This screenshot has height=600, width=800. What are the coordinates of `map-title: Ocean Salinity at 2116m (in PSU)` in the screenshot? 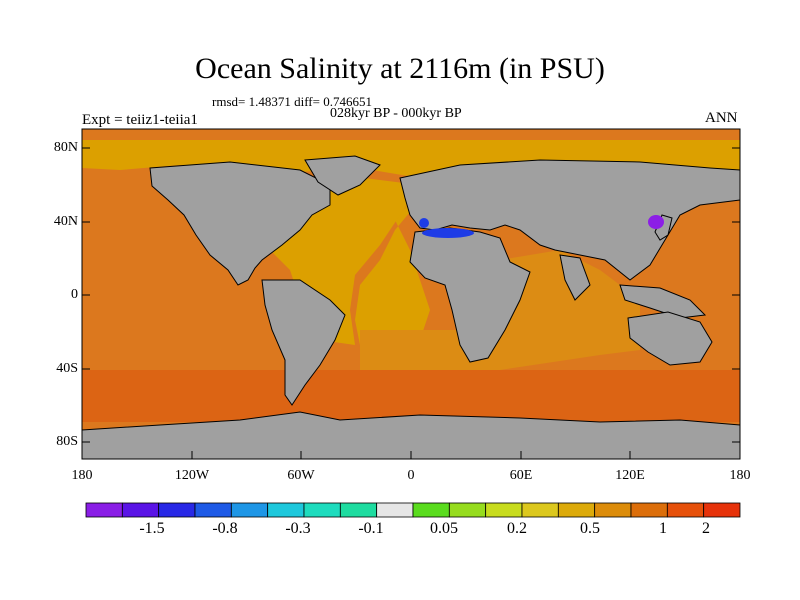 It's located at (400, 68).